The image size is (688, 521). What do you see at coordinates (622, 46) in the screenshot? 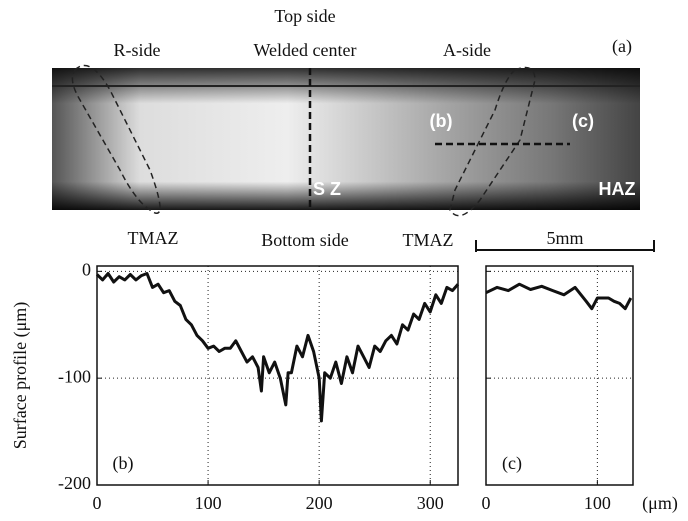
I see `panel-label: (a)` at bounding box center [622, 46].